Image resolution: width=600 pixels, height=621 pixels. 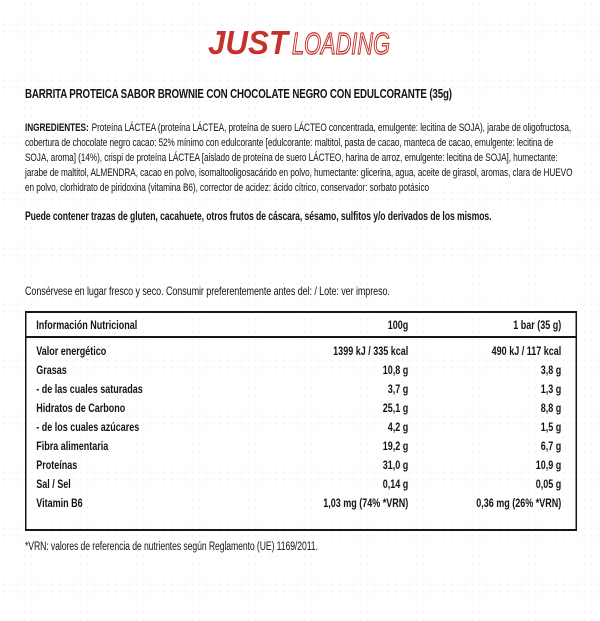 What do you see at coordinates (551, 407) in the screenshot?
I see `nutrition-cell-per-bar: 8,8 g` at bounding box center [551, 407].